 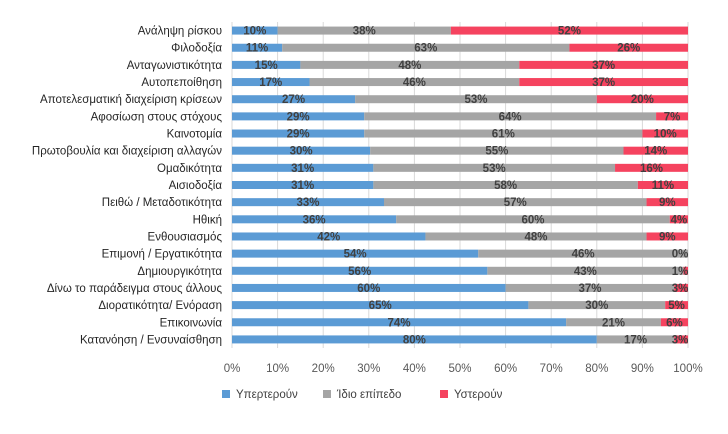 What do you see at coordinates (232, 369) in the screenshot?
I see `x-tick-label: 0%` at bounding box center [232, 369].